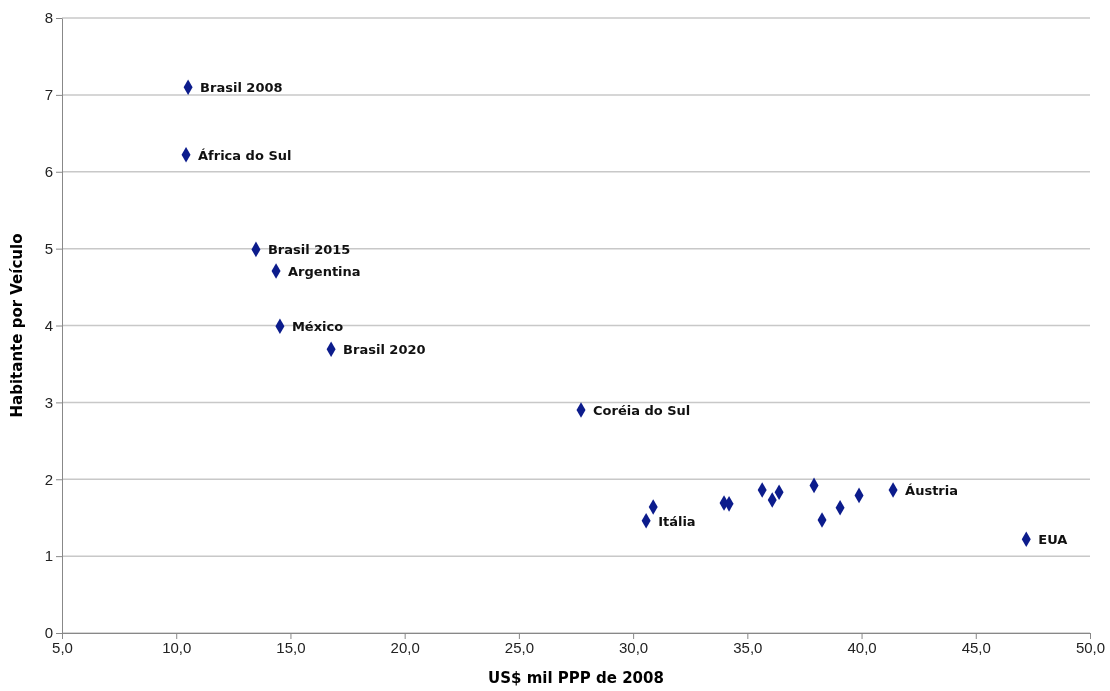  I want to click on data-label: Argentina, so click(324, 271).